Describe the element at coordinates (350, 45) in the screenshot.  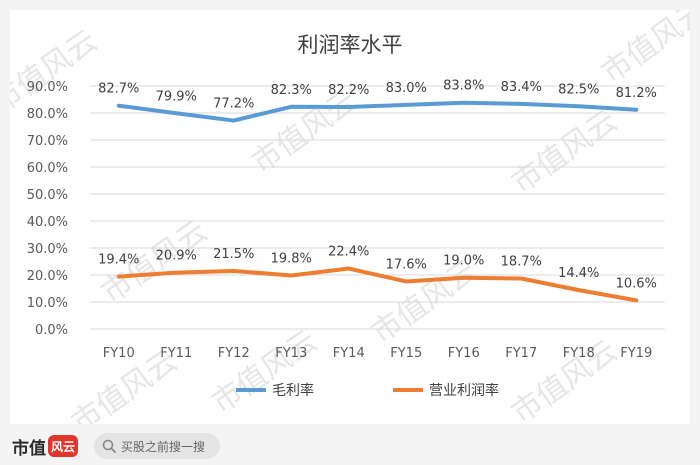
I see `chart-title: 利润率水平` at that location.